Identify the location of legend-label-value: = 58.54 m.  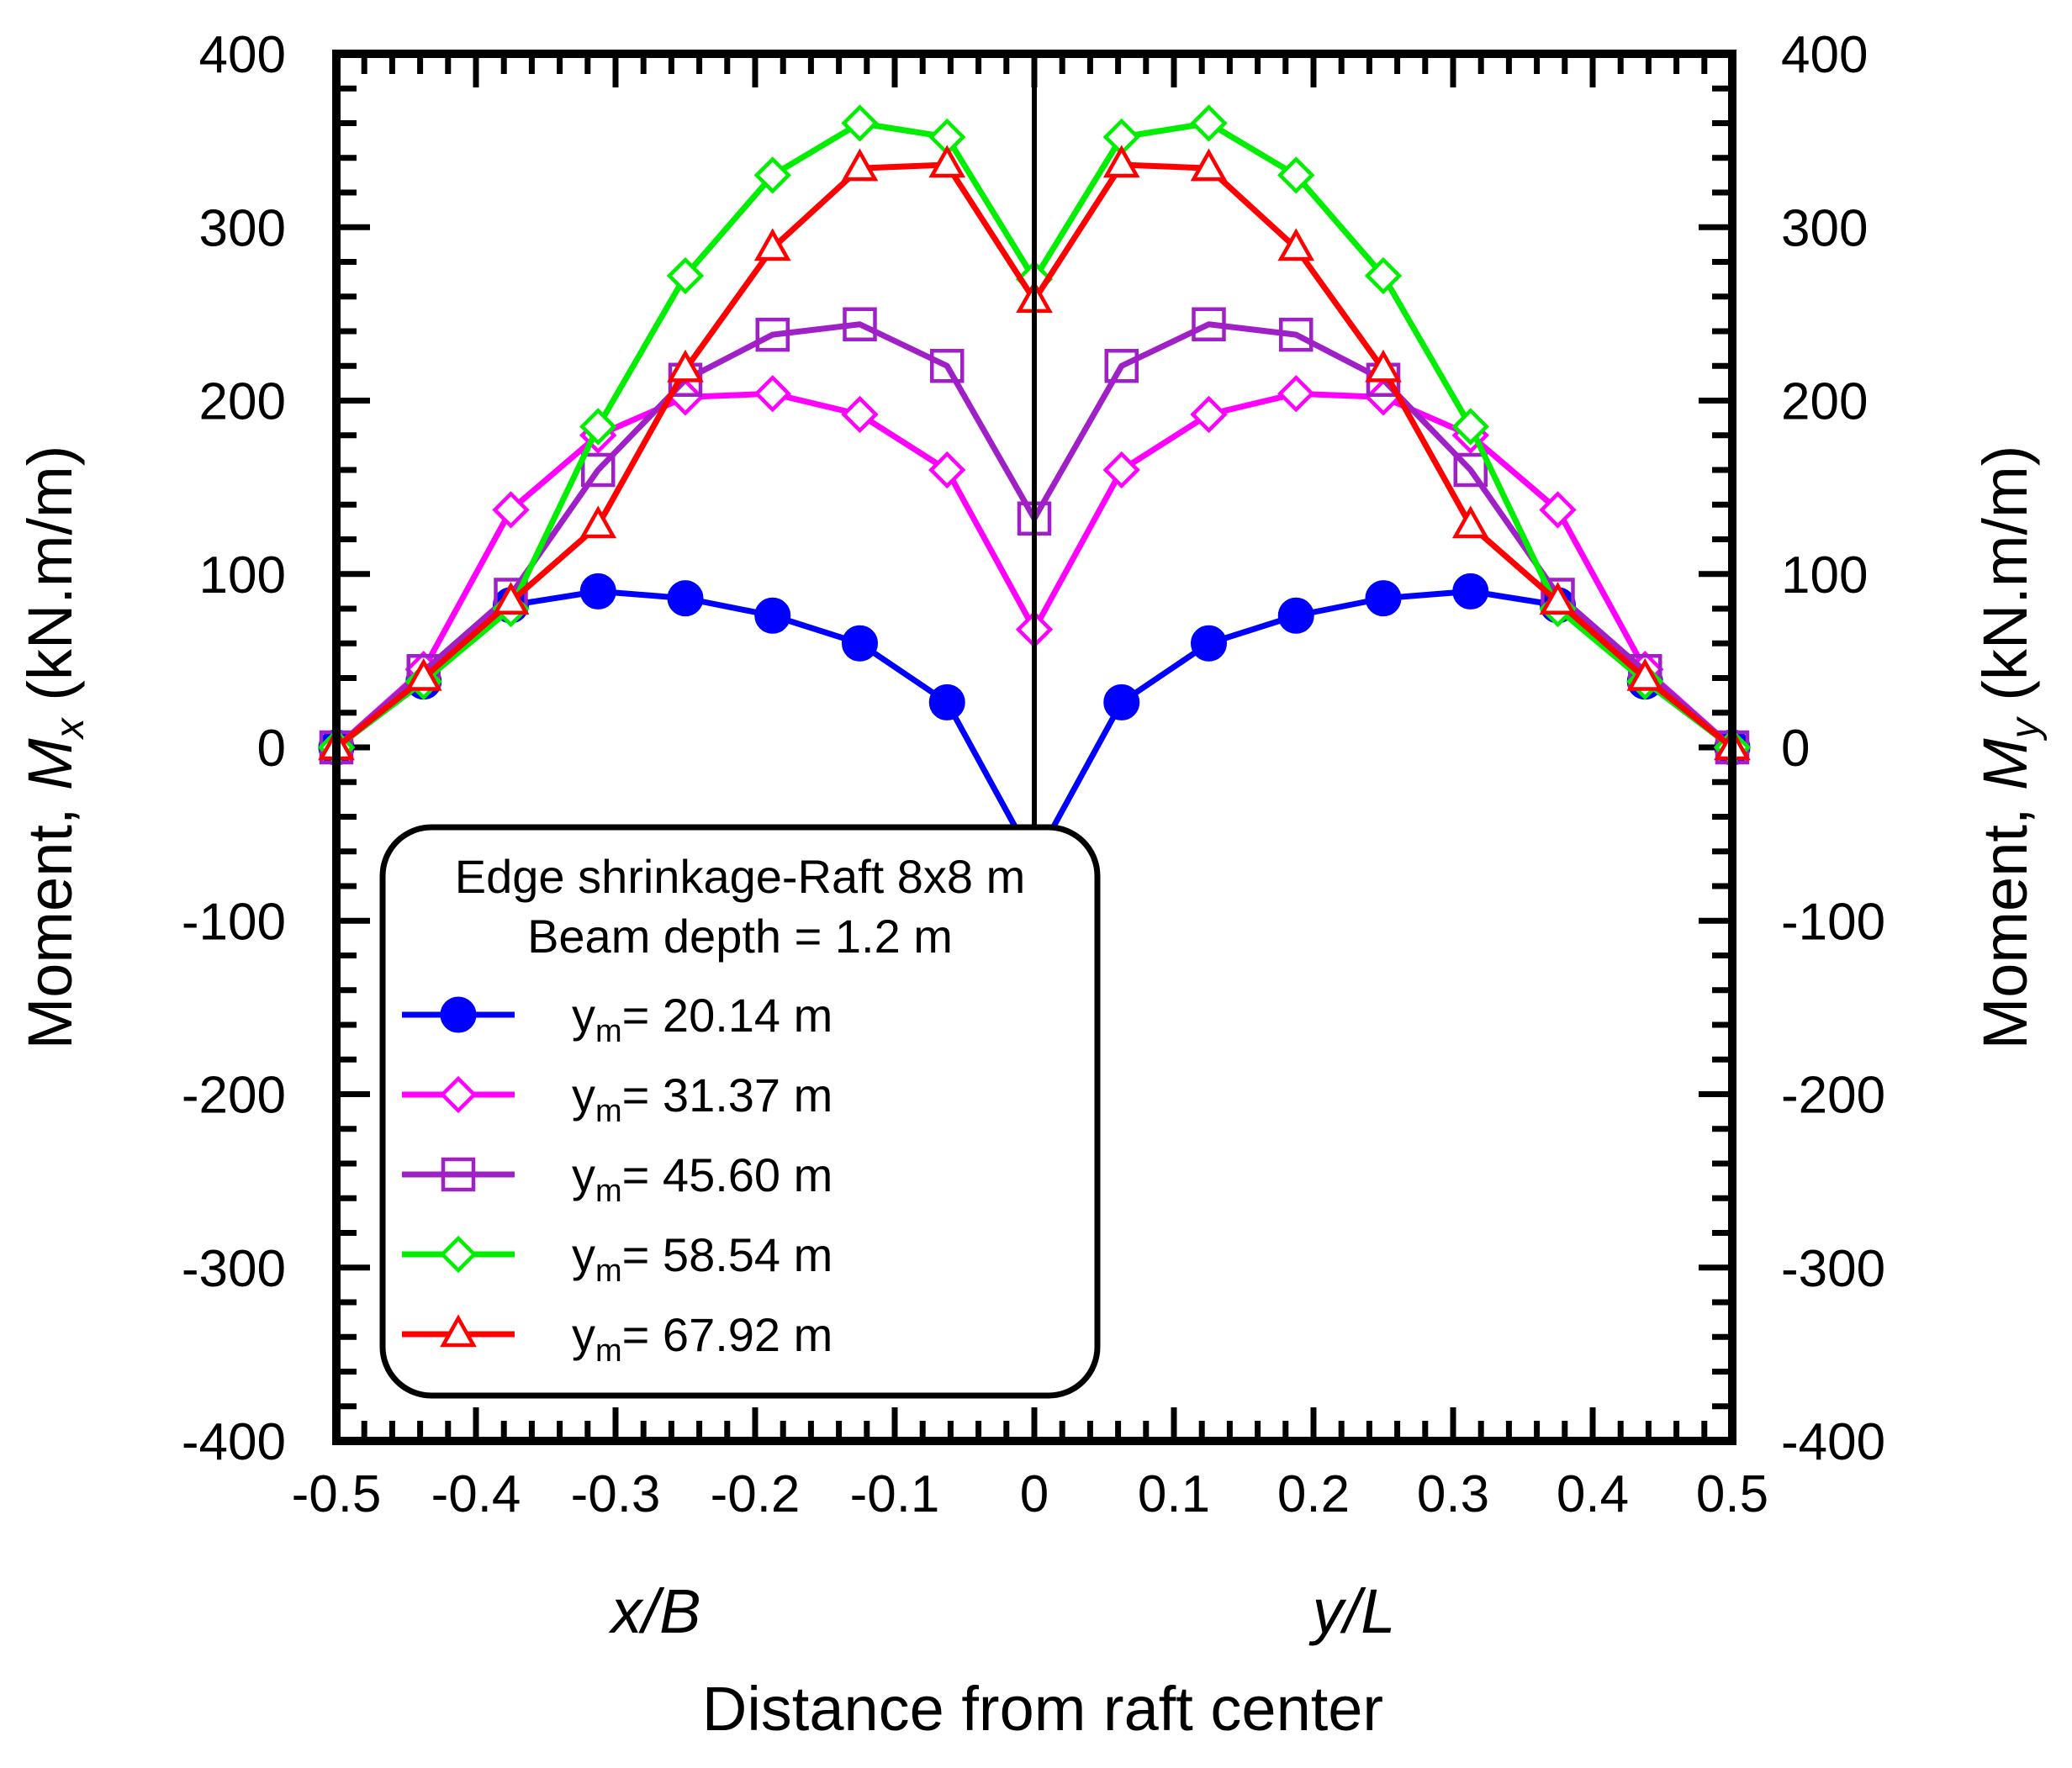
(728, 1254).